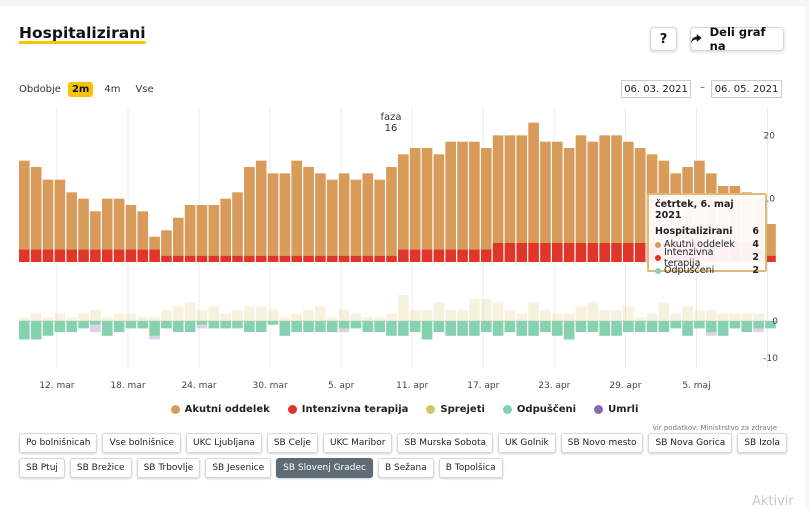 The image size is (809, 508). What do you see at coordinates (58, 443) in the screenshot?
I see `filter-chip: Po bolnišnicah` at bounding box center [58, 443].